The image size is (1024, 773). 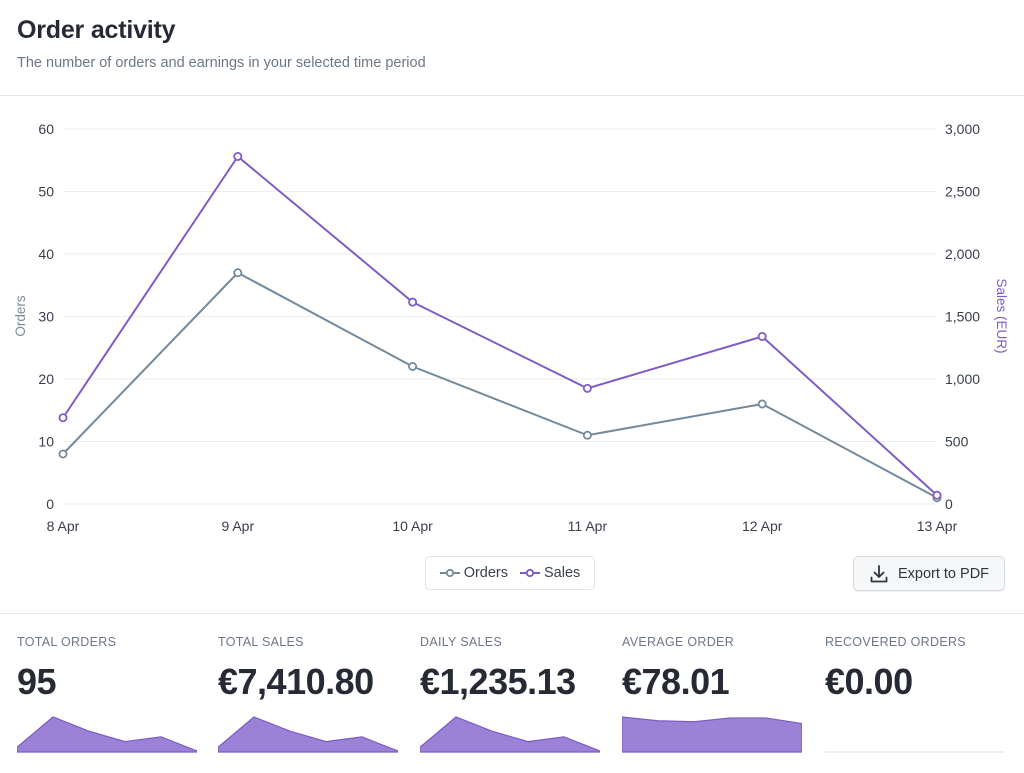 What do you see at coordinates (296, 681) in the screenshot?
I see `stat-value: €7,410.80` at bounding box center [296, 681].